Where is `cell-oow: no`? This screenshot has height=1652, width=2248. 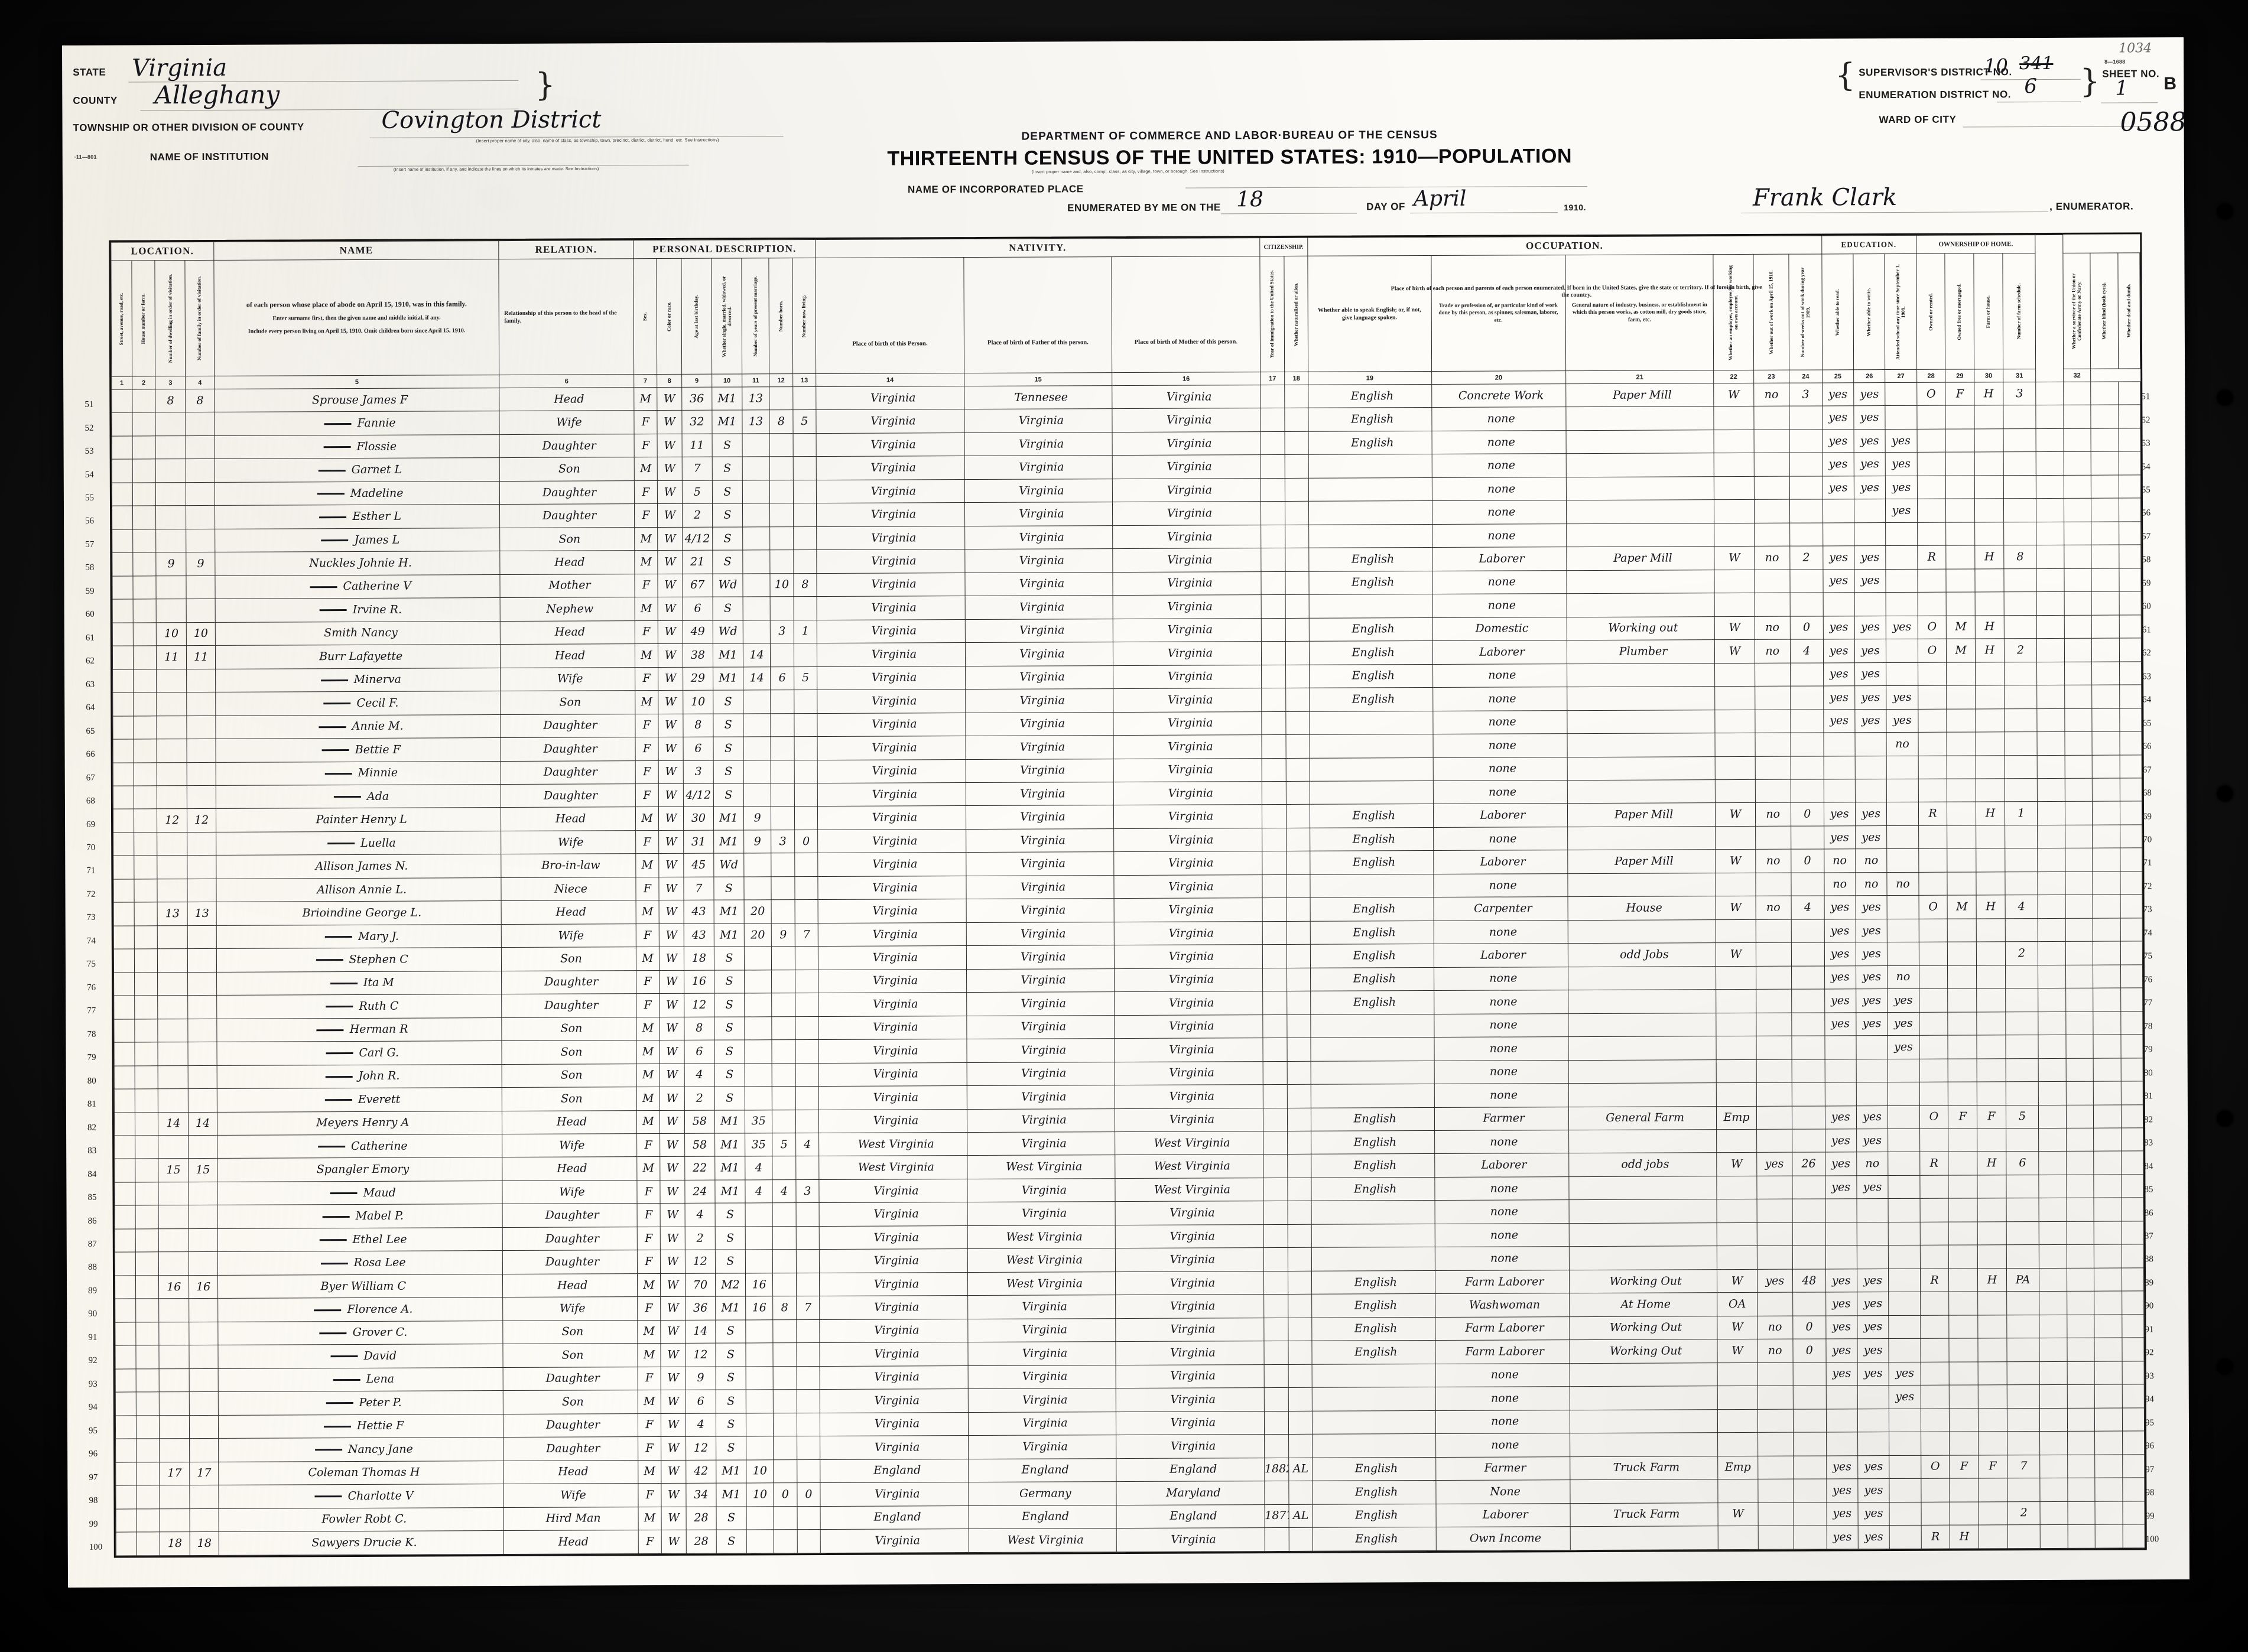
cell-oow: no is located at coordinates (1773, 908).